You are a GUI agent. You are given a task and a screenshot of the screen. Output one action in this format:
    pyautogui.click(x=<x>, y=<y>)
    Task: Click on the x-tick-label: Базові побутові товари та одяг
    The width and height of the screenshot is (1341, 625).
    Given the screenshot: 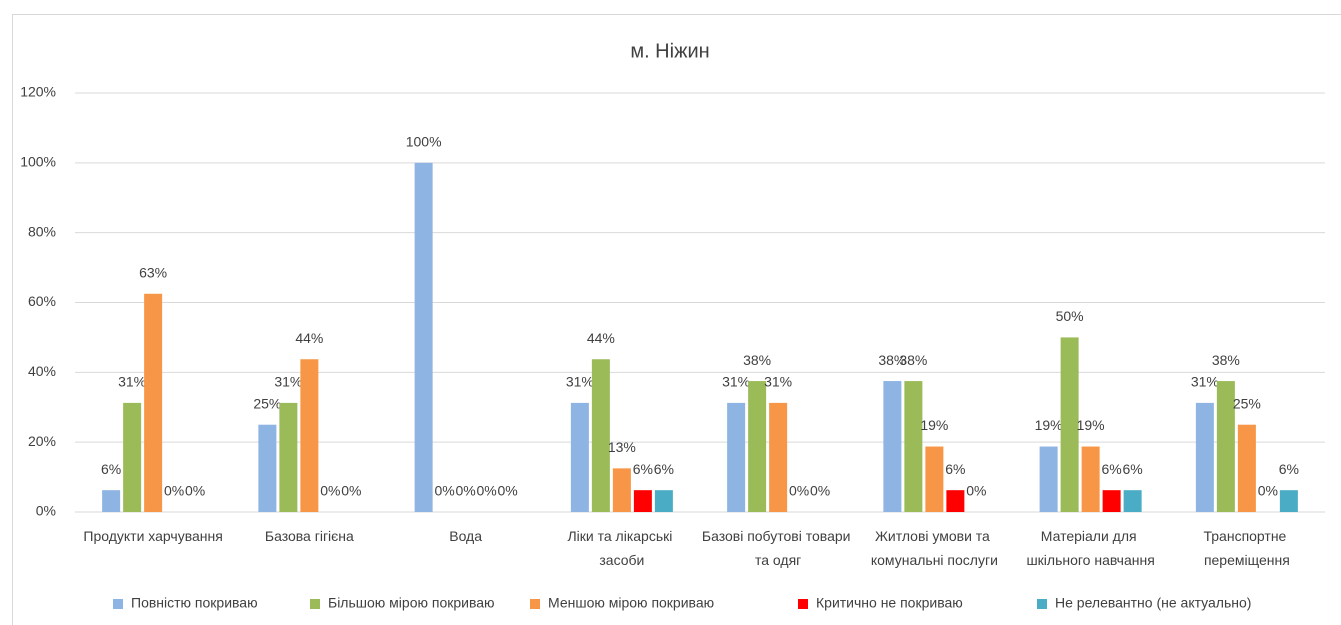 What is the action you would take?
    pyautogui.click(x=778, y=548)
    